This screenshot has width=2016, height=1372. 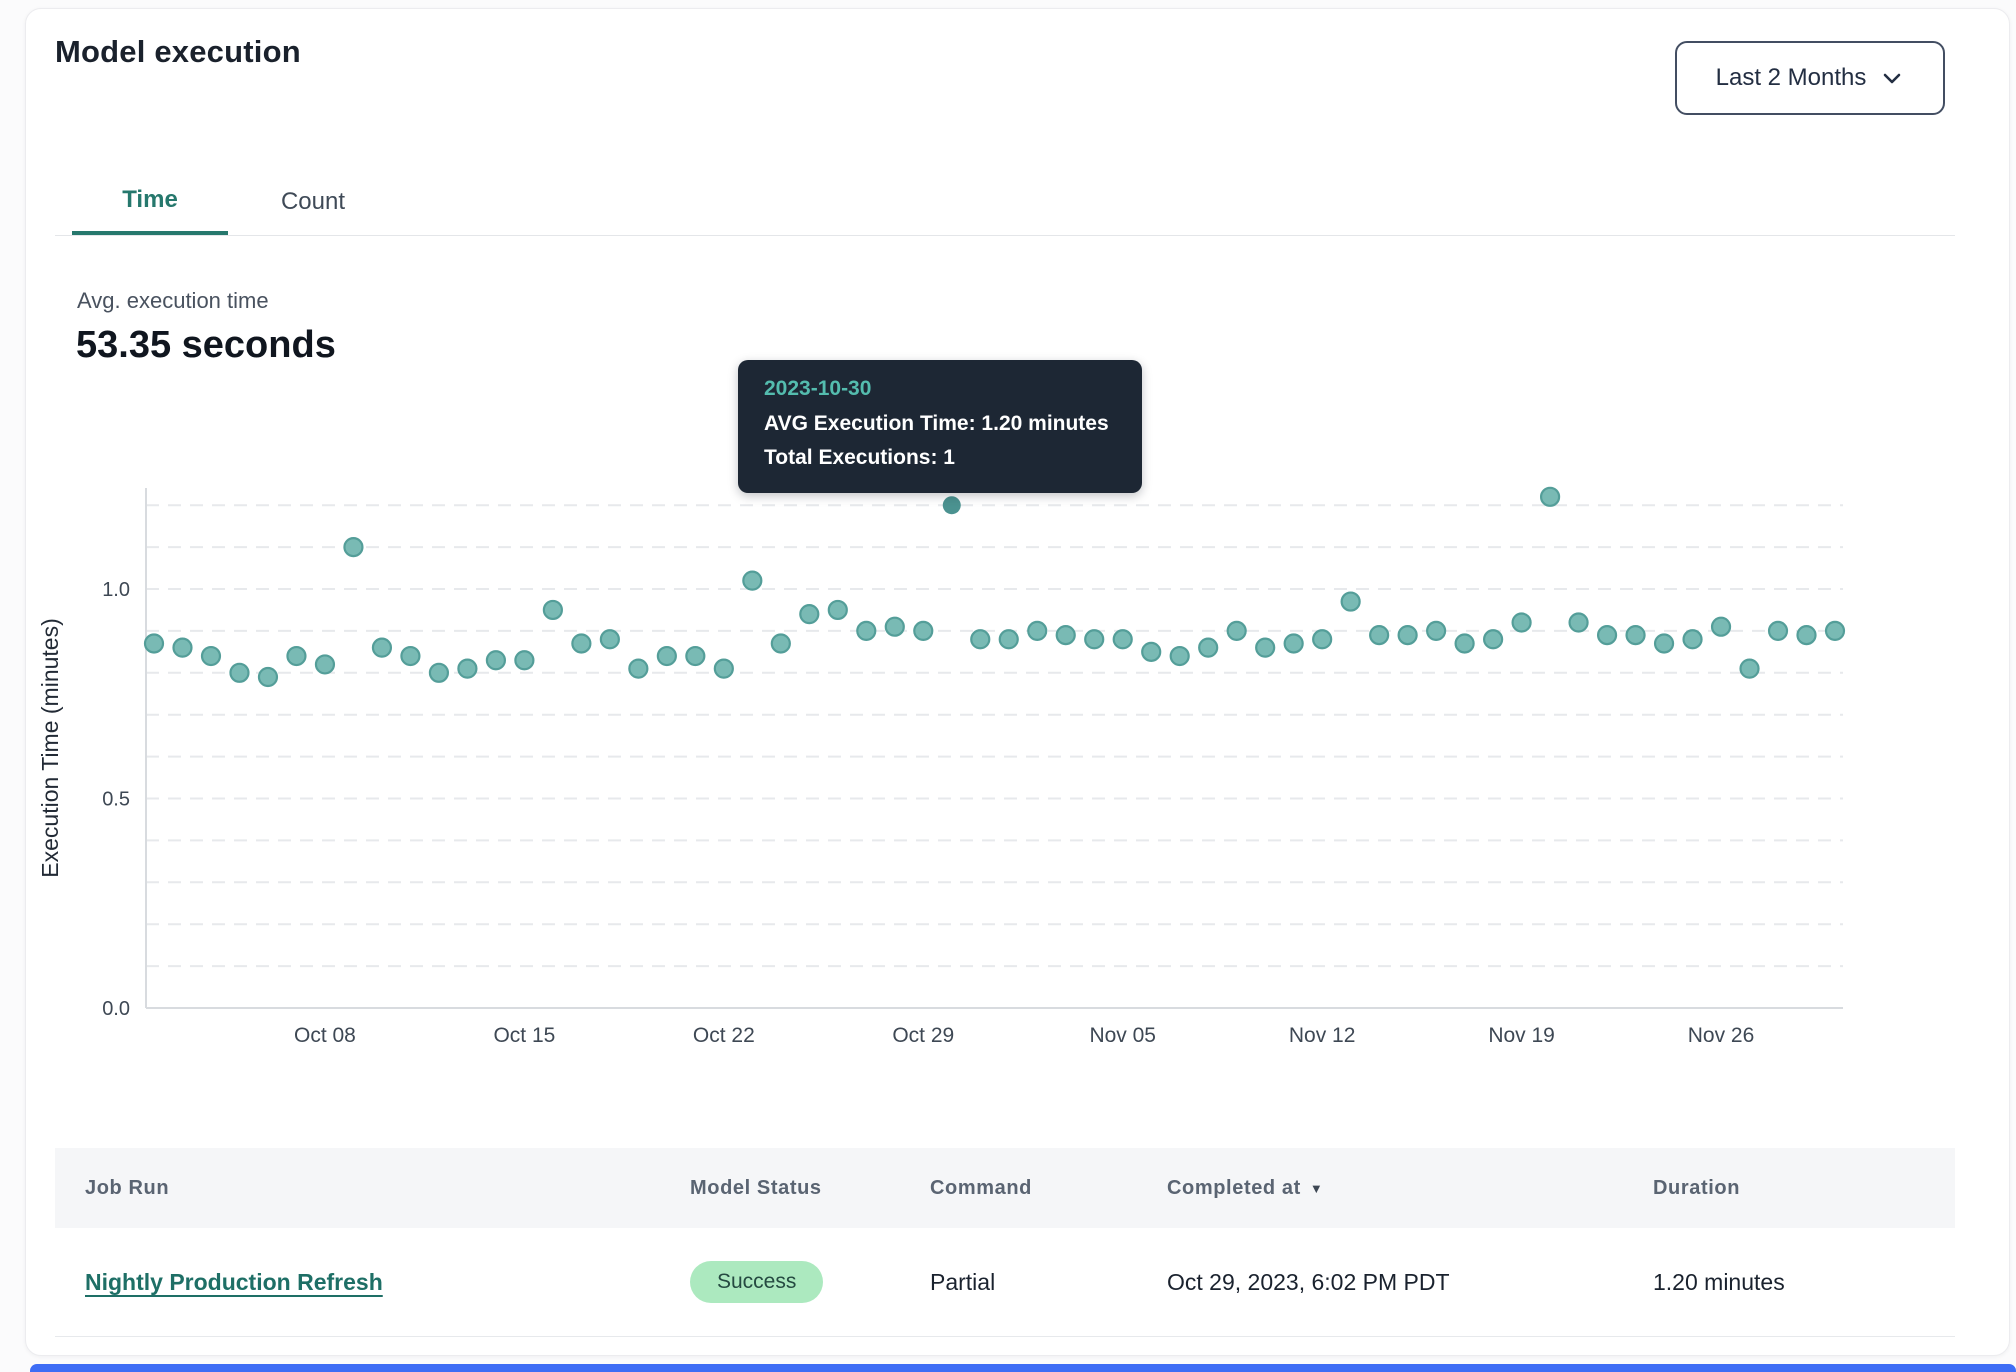 I want to click on column-header-duration: Duration, so click(x=1697, y=1187).